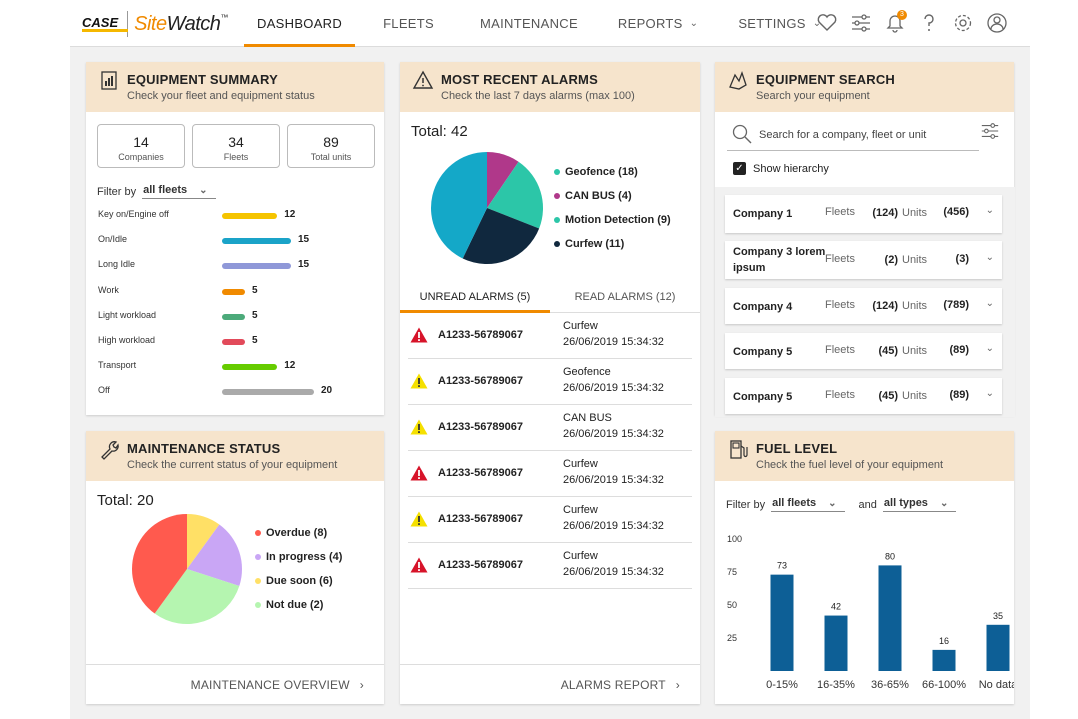 The height and width of the screenshot is (719, 1078). Describe the element at coordinates (423, 79) in the screenshot. I see `warning-icon` at that location.